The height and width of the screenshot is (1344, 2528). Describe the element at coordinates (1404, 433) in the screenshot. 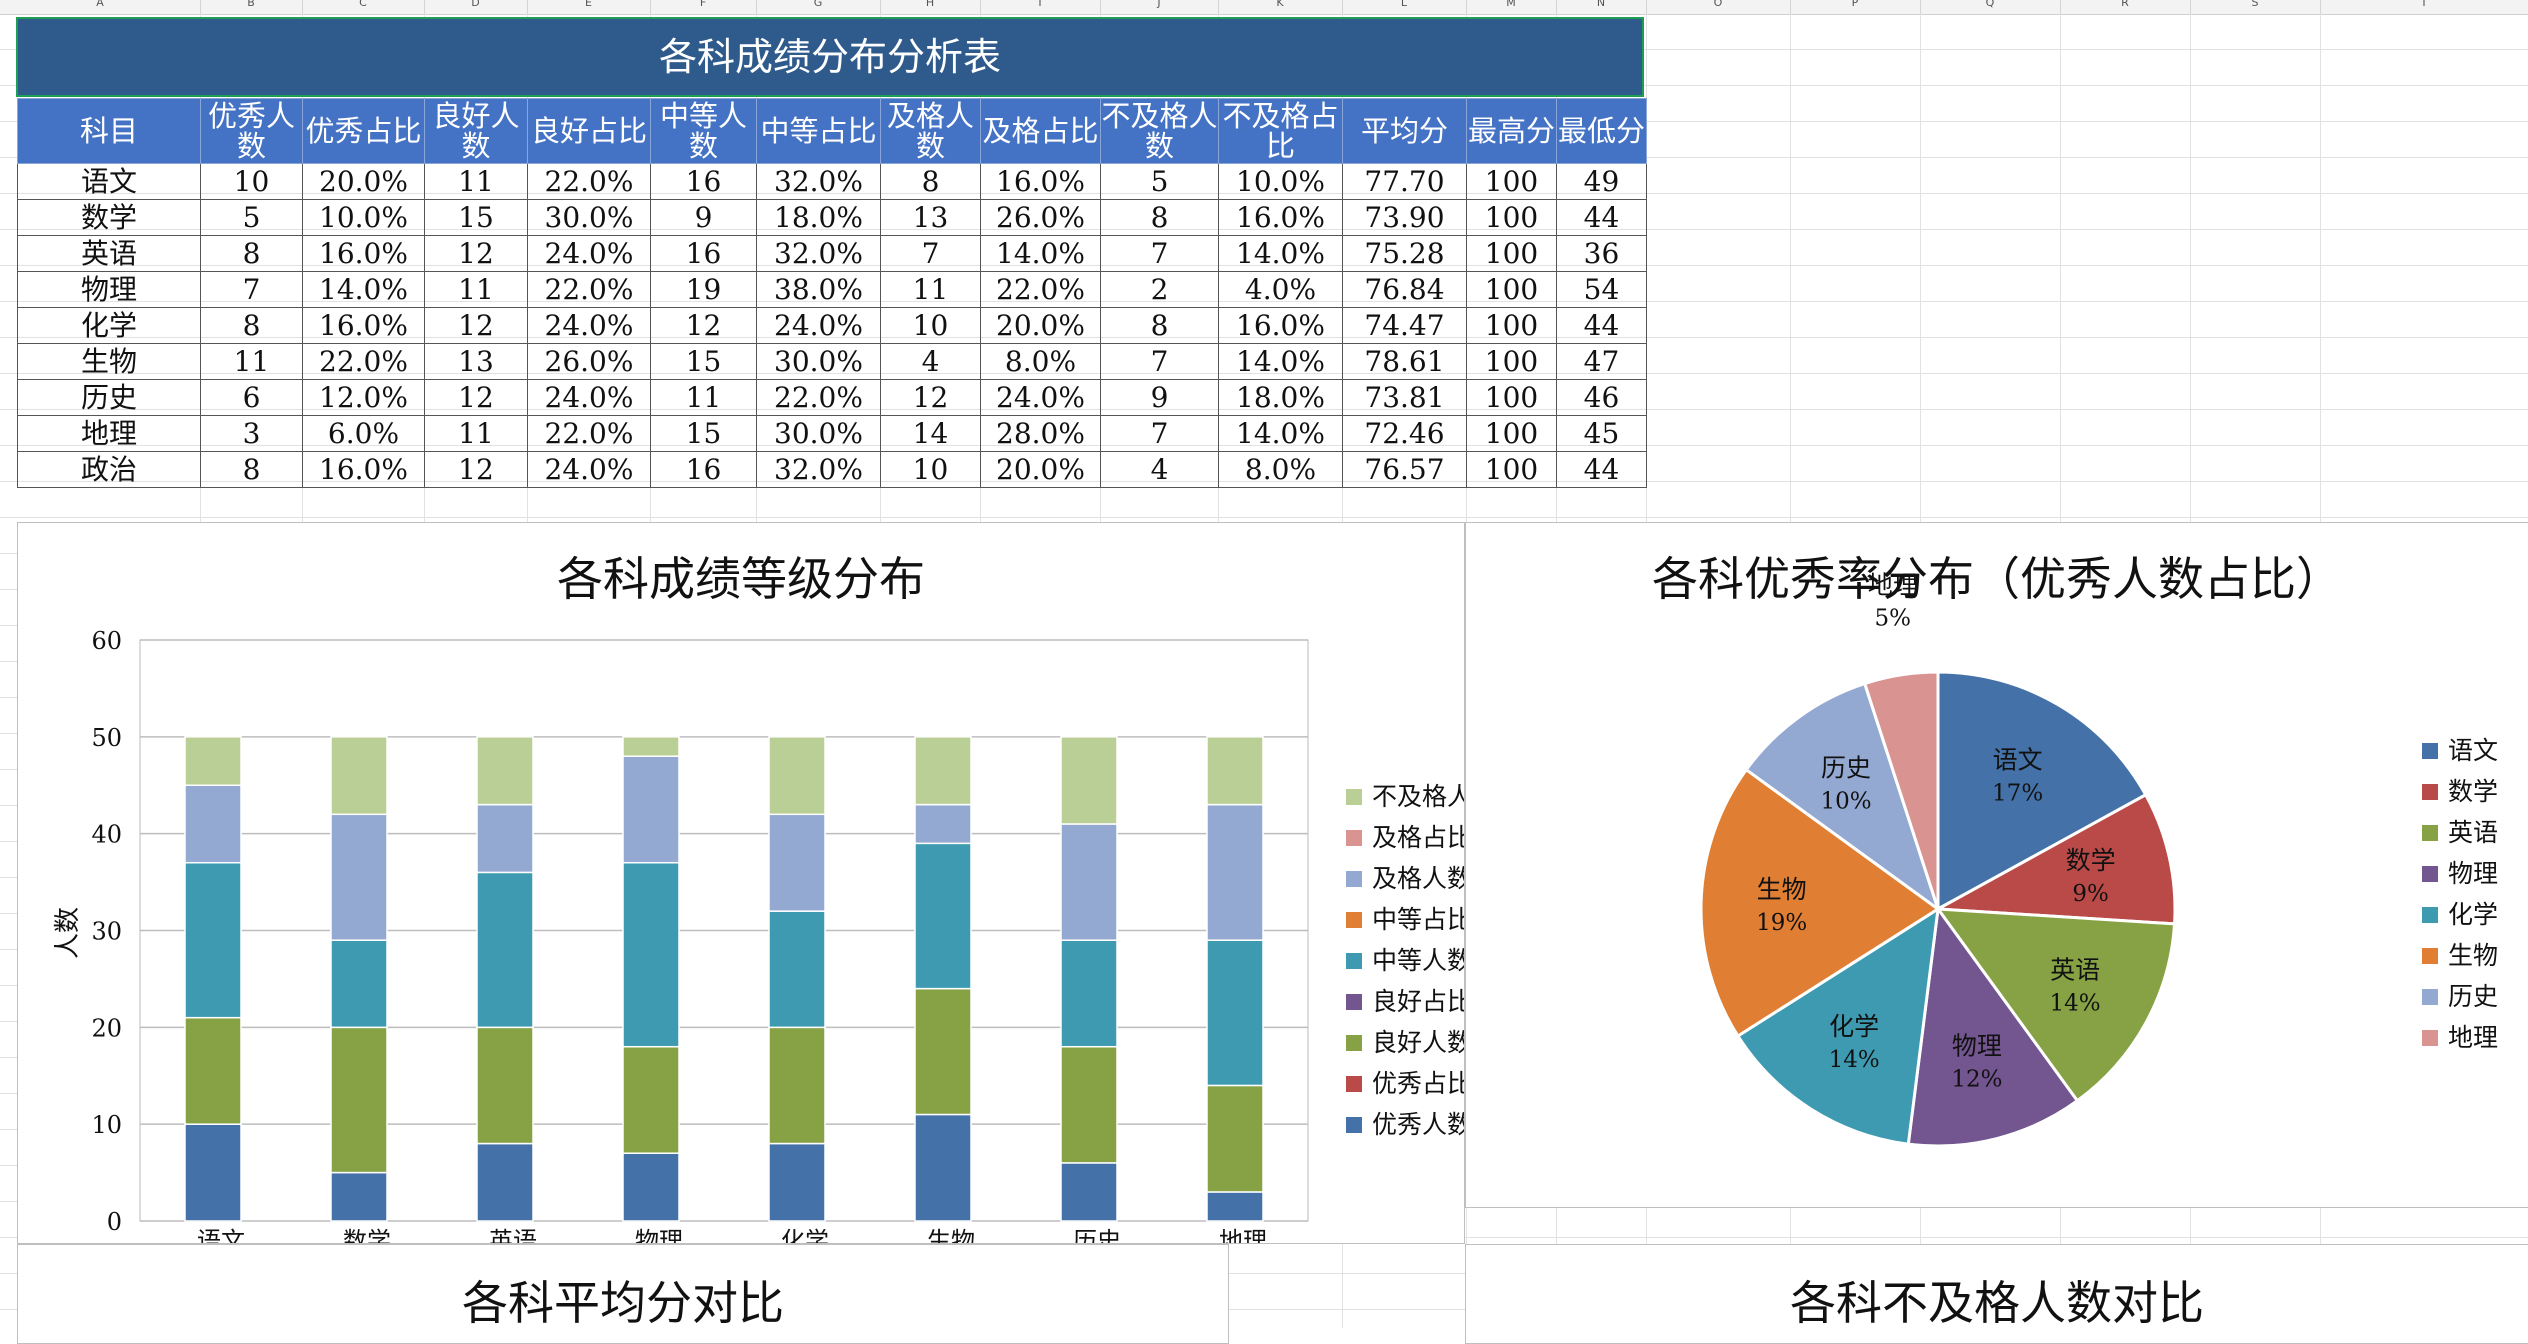

I see `data-cell: 72.46` at that location.